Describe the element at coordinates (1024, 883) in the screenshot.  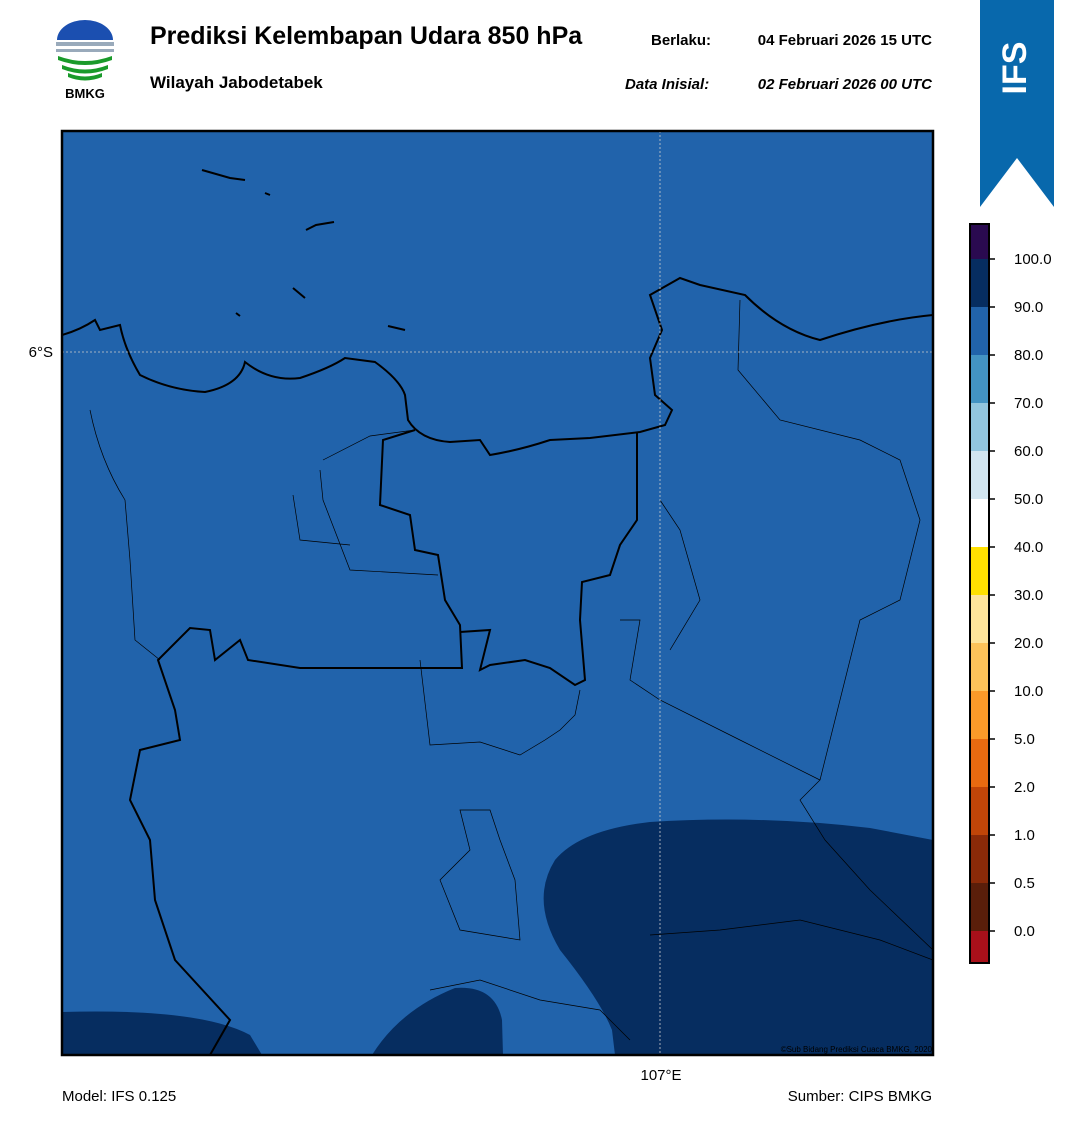
I see `colorbar-label: 0.5` at that location.